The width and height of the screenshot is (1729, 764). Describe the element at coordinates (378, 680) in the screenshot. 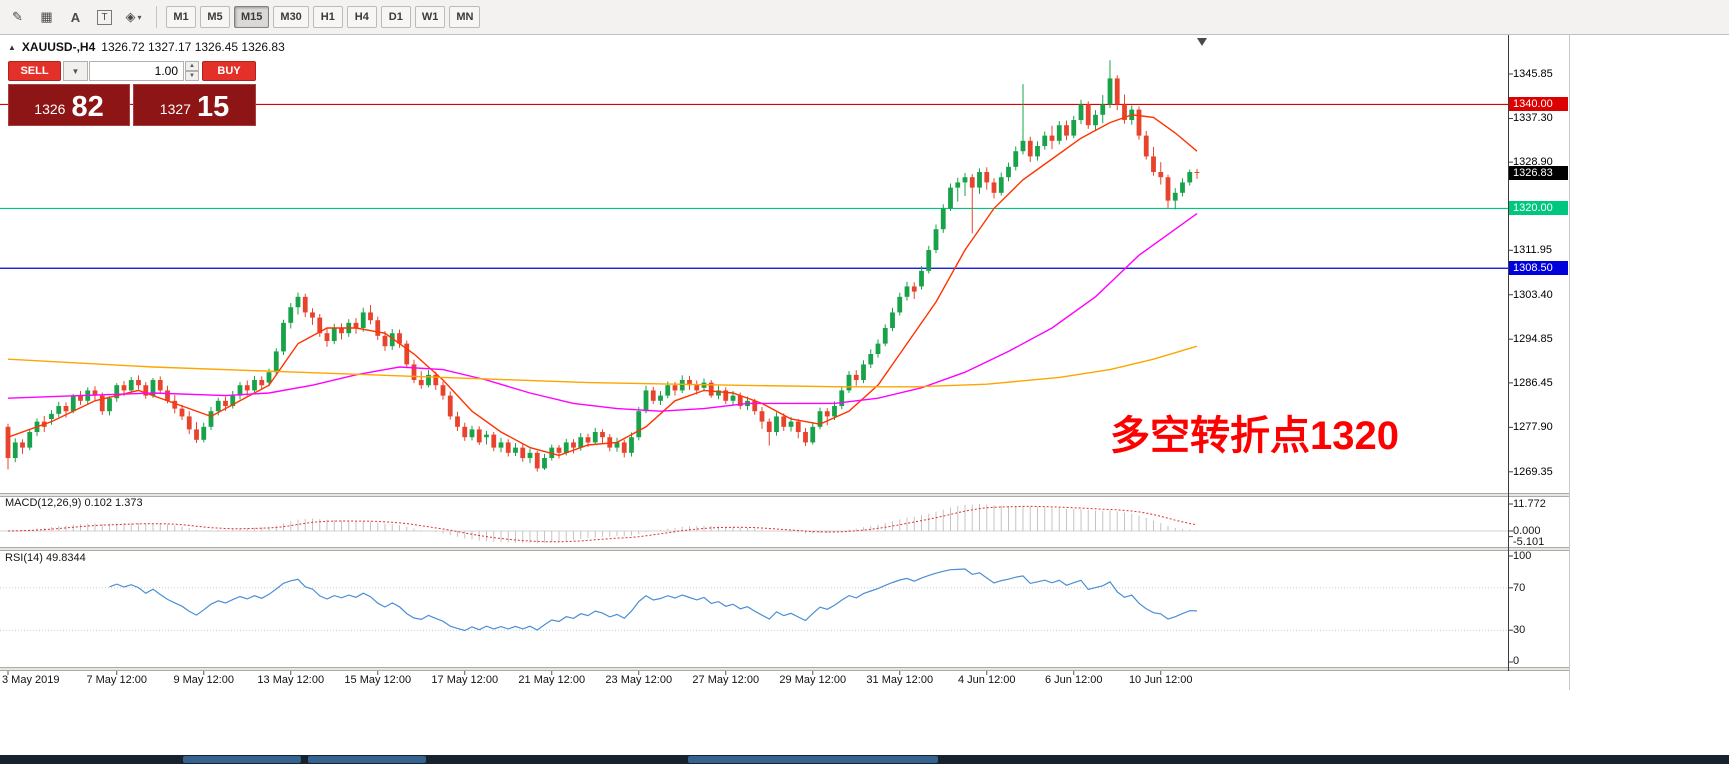

I see `time-axis-label: 15 May 12:00` at that location.